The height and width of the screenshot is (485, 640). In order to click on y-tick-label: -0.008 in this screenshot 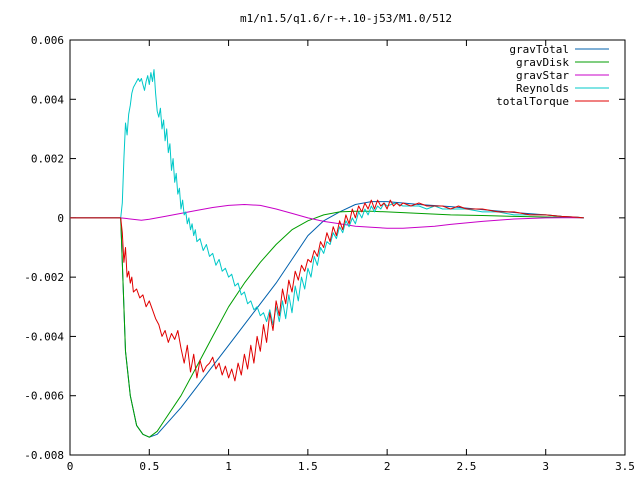, I will do `click(44, 455)`.